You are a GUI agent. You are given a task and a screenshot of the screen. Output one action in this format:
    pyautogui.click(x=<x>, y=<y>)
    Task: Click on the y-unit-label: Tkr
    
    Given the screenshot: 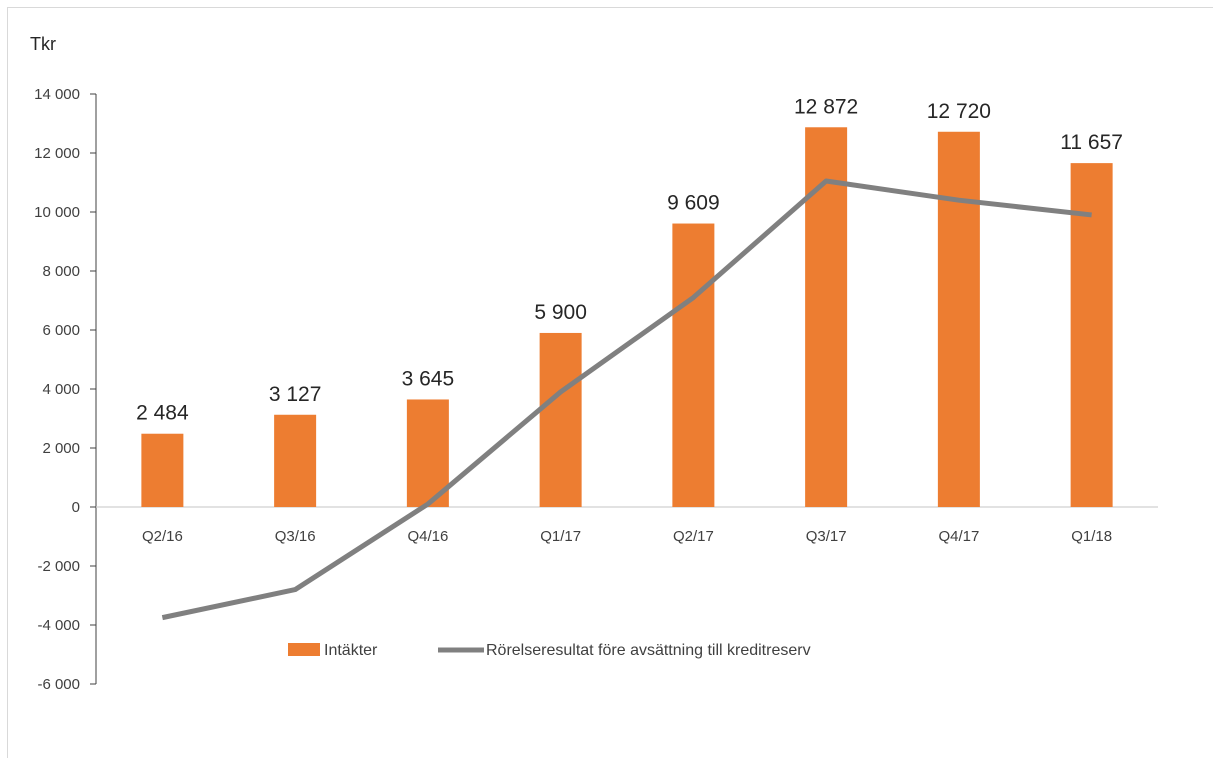 What is the action you would take?
    pyautogui.click(x=43, y=44)
    